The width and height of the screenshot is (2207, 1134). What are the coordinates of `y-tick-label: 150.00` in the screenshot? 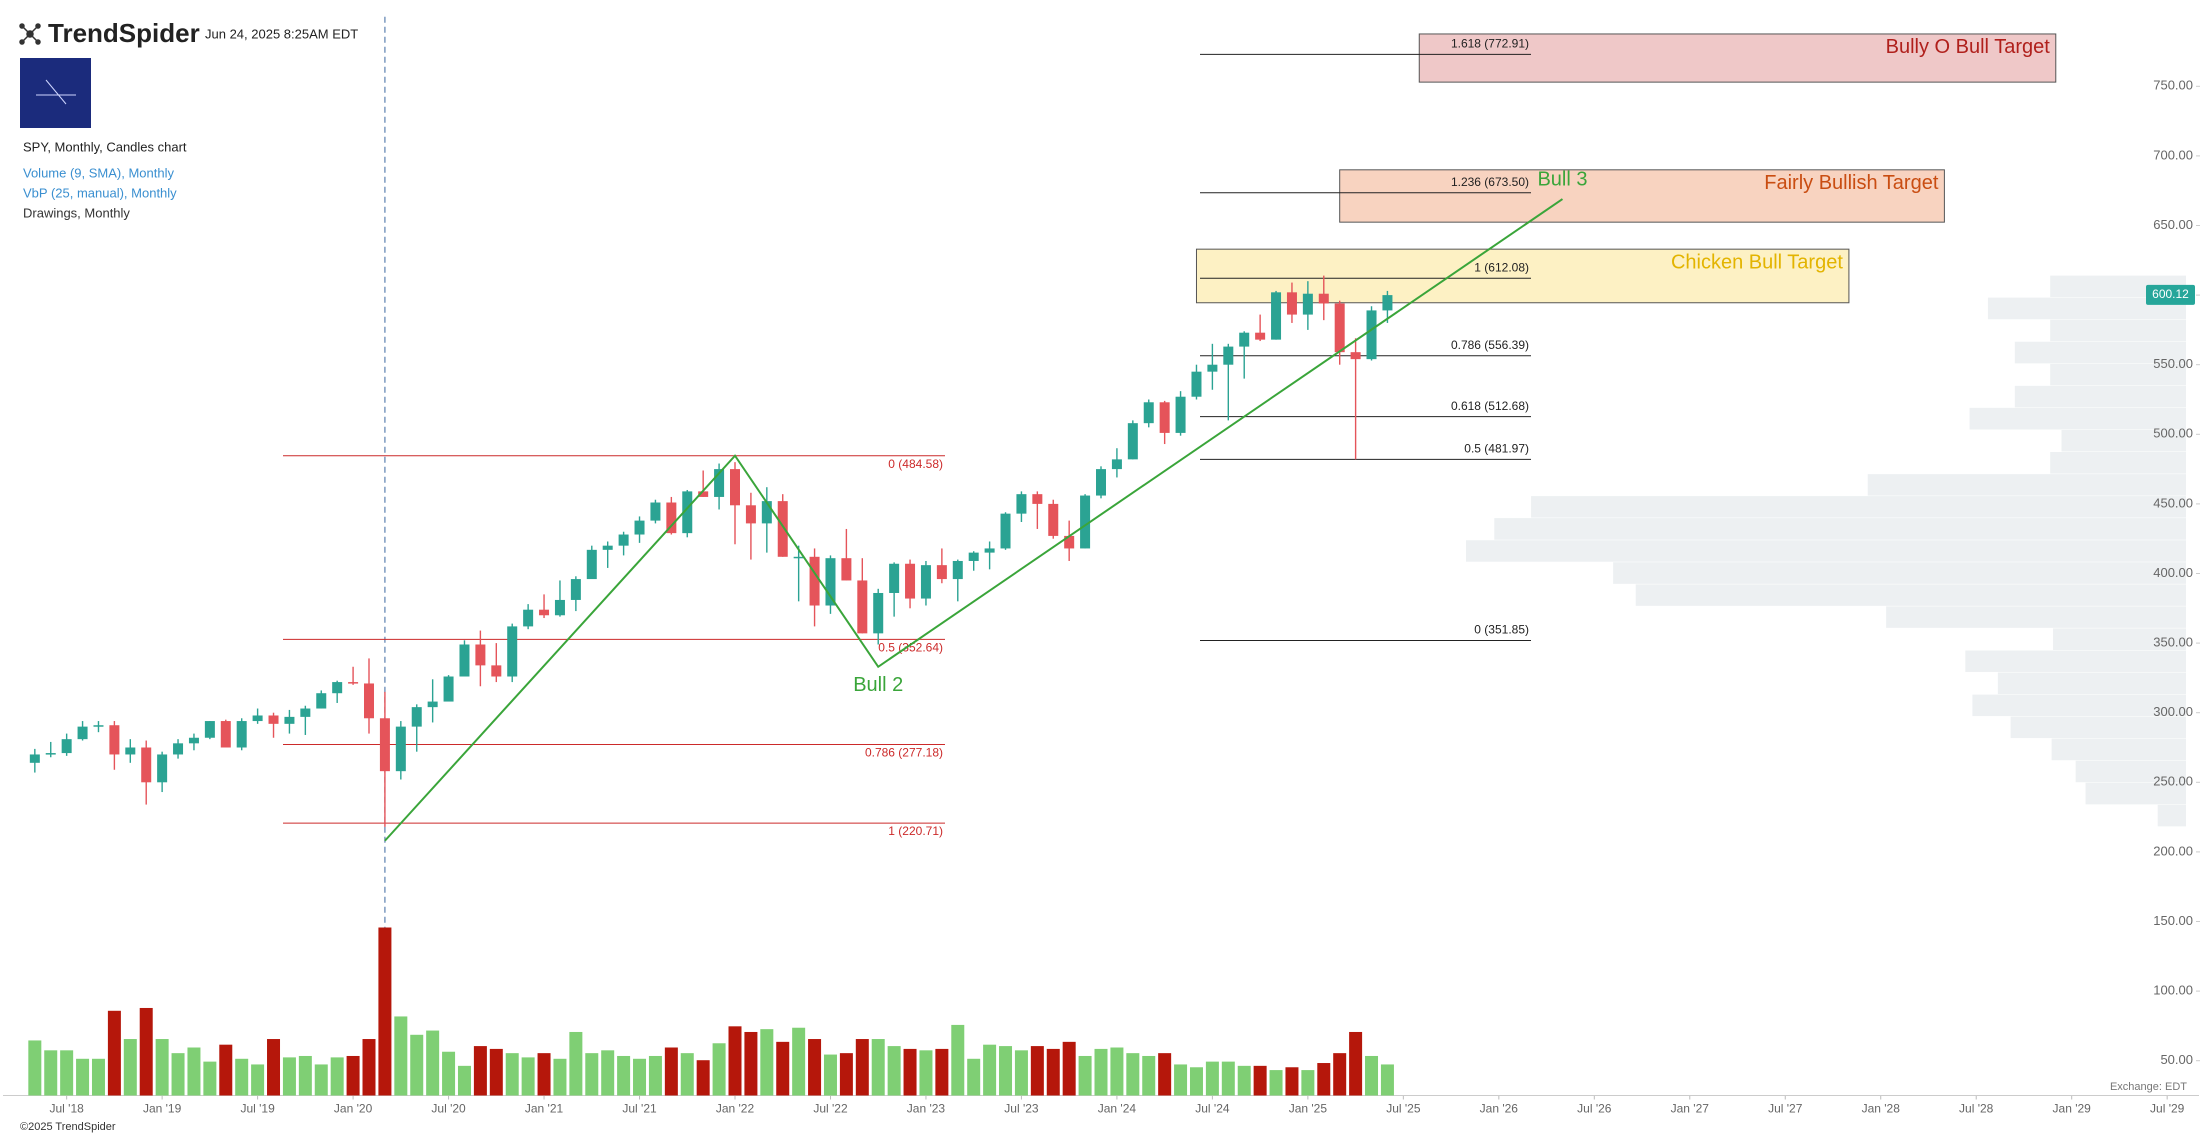 It's located at (2173, 920).